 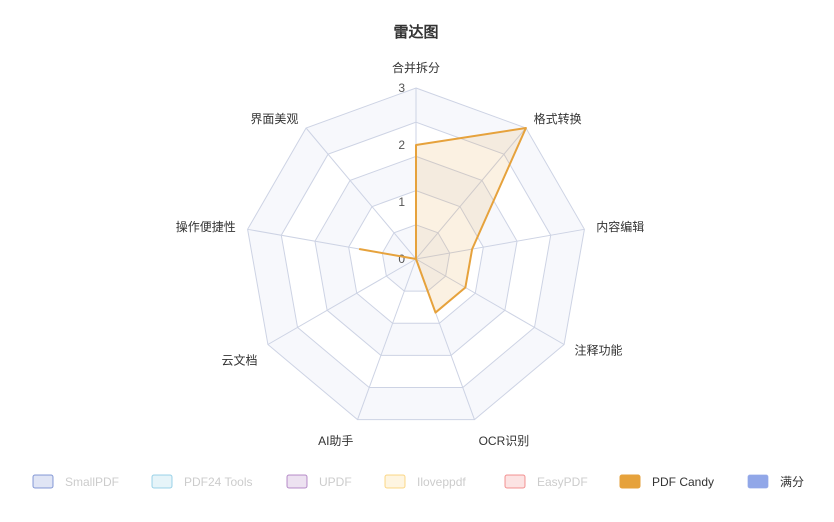 I want to click on series-layer, so click(x=442, y=220).